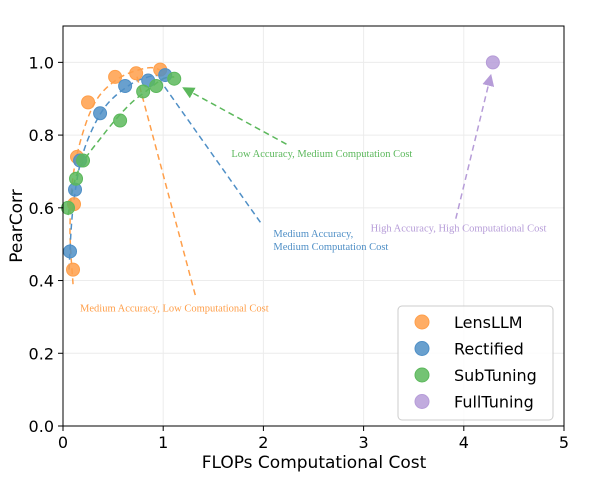  I want to click on legend-label-lensllm: LensLLM, so click(488, 322).